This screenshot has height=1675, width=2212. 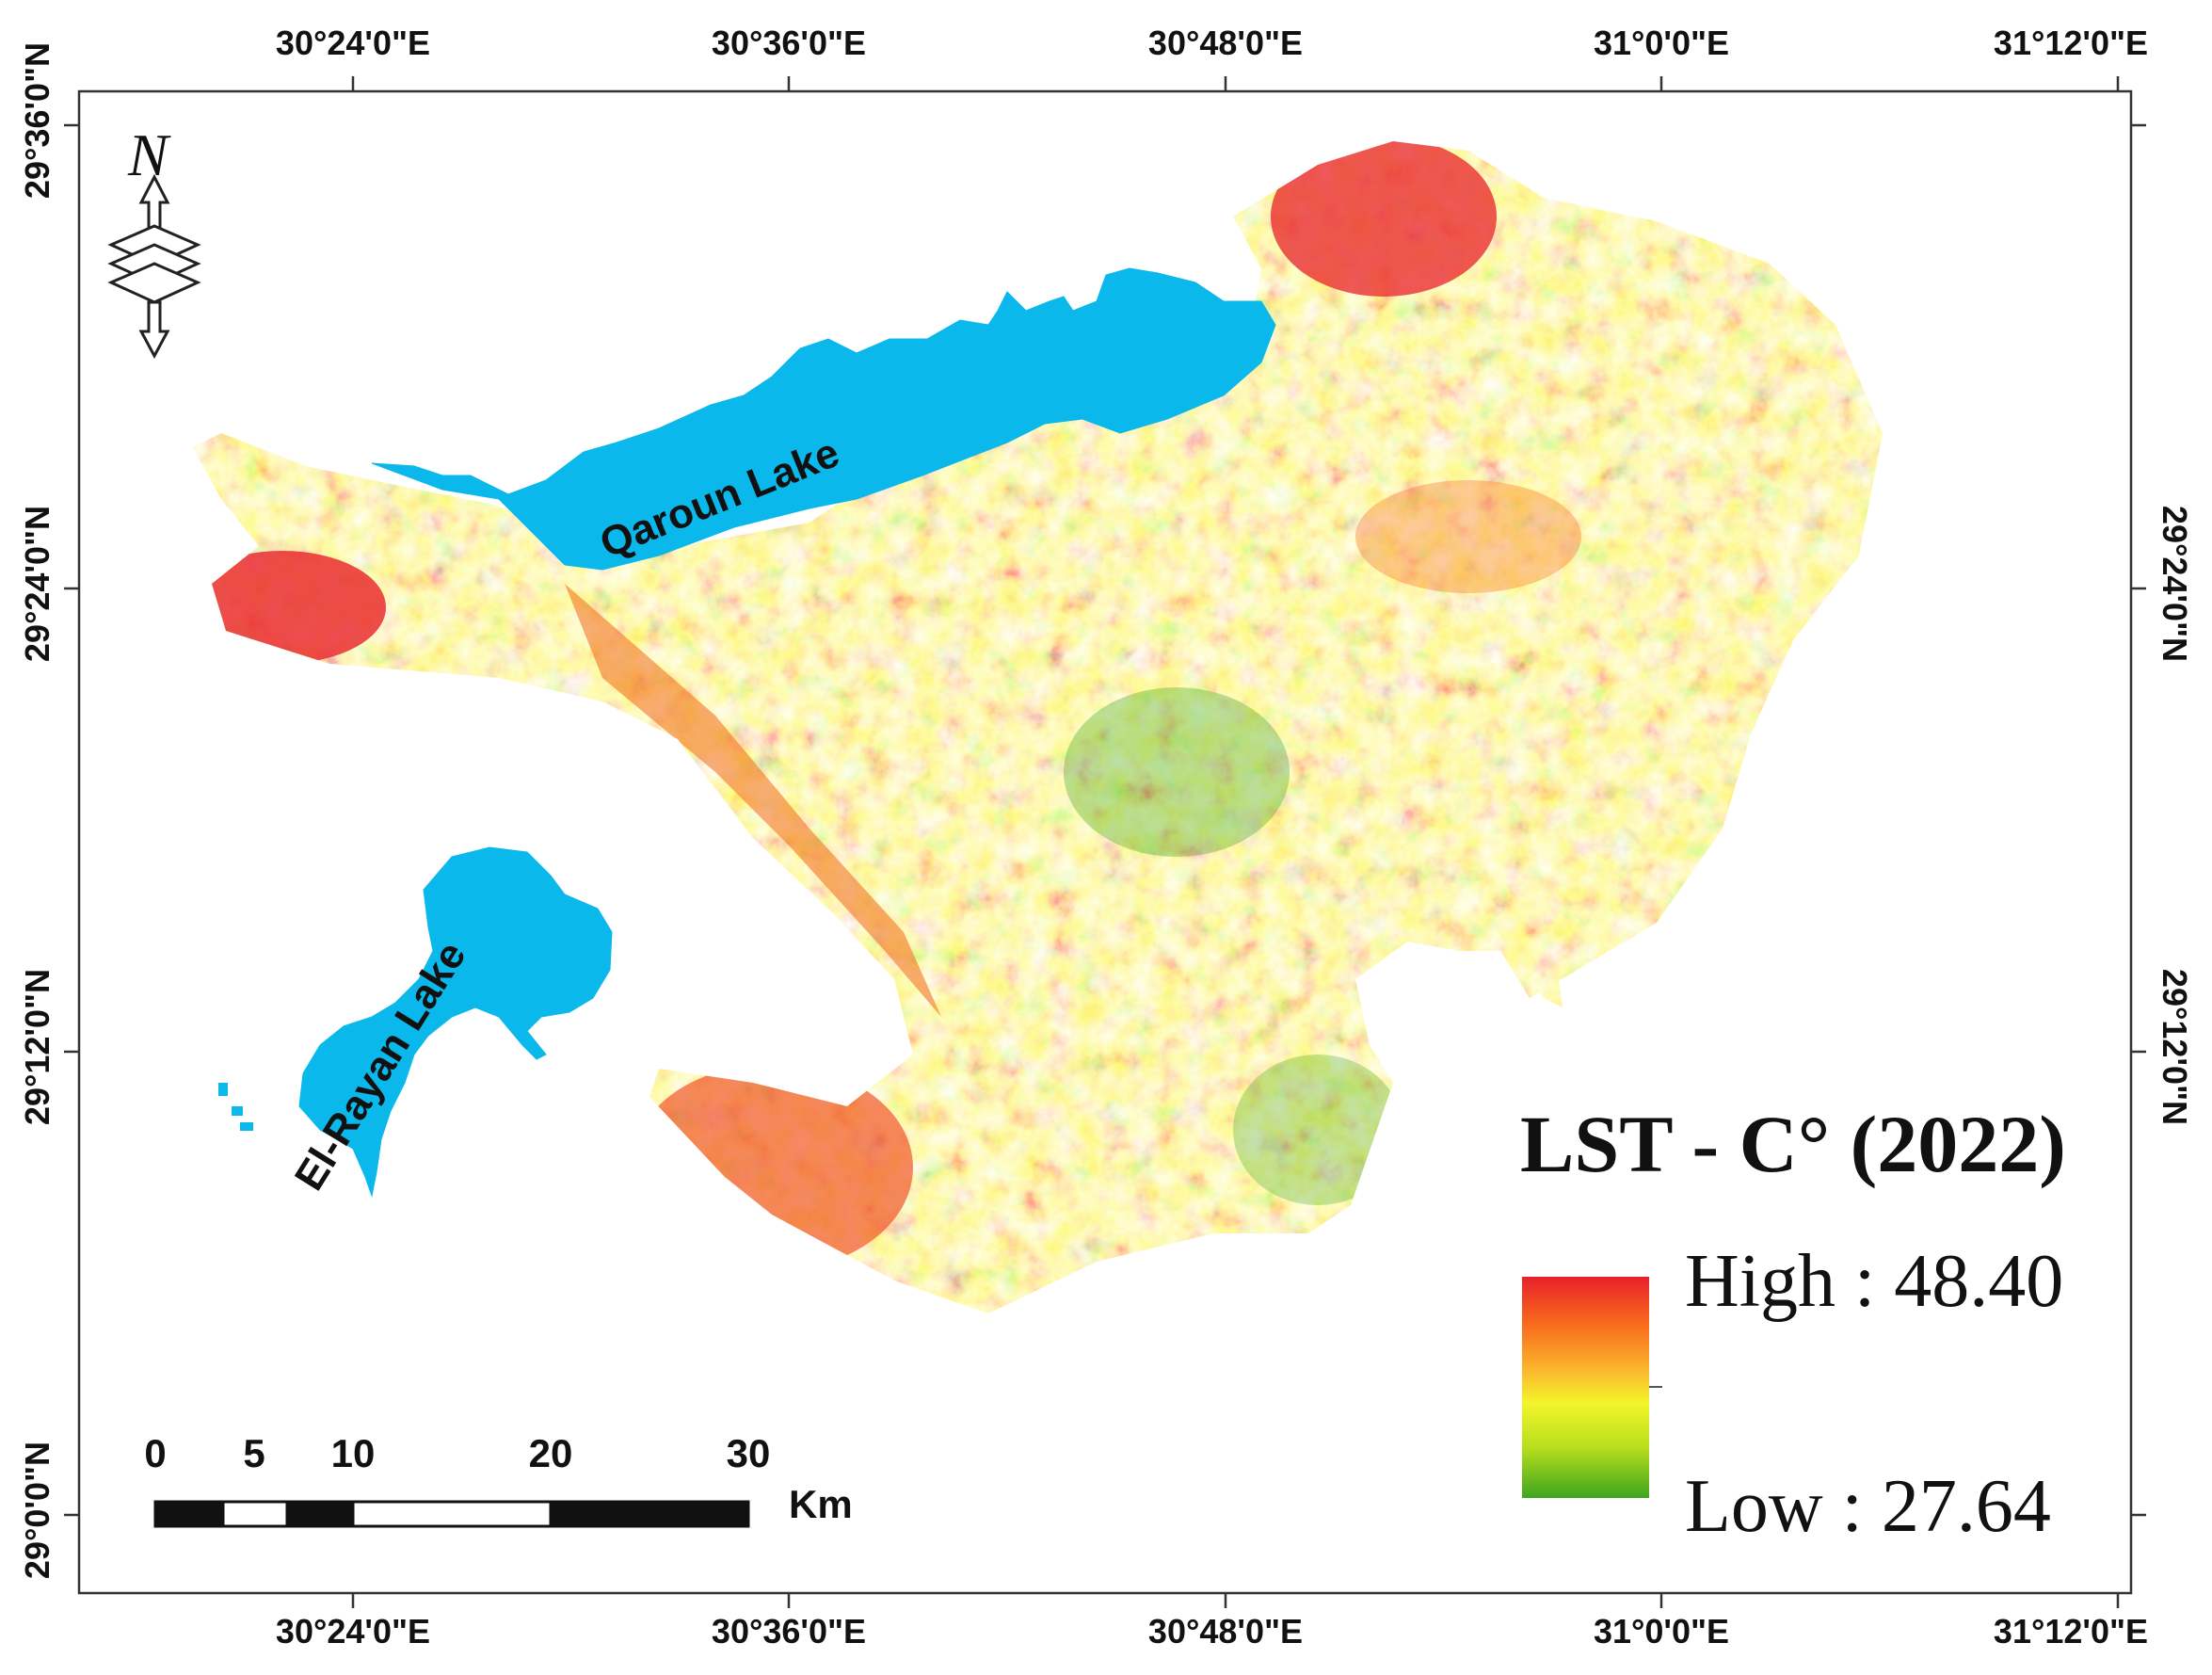 What do you see at coordinates (1874, 1282) in the screenshot?
I see `legend-high-label: High : 48.40` at bounding box center [1874, 1282].